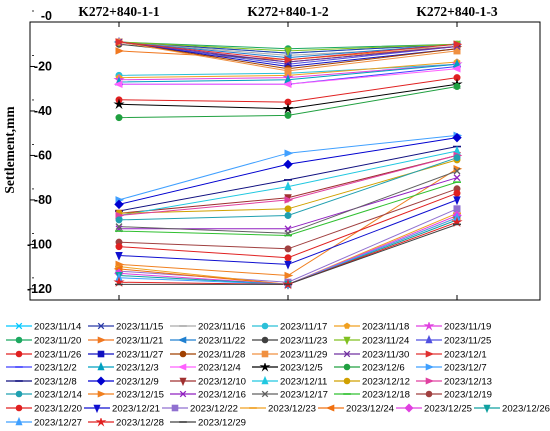 The height and width of the screenshot is (431, 550). I want to click on legend-item: 2023/11/28, so click(207, 355).